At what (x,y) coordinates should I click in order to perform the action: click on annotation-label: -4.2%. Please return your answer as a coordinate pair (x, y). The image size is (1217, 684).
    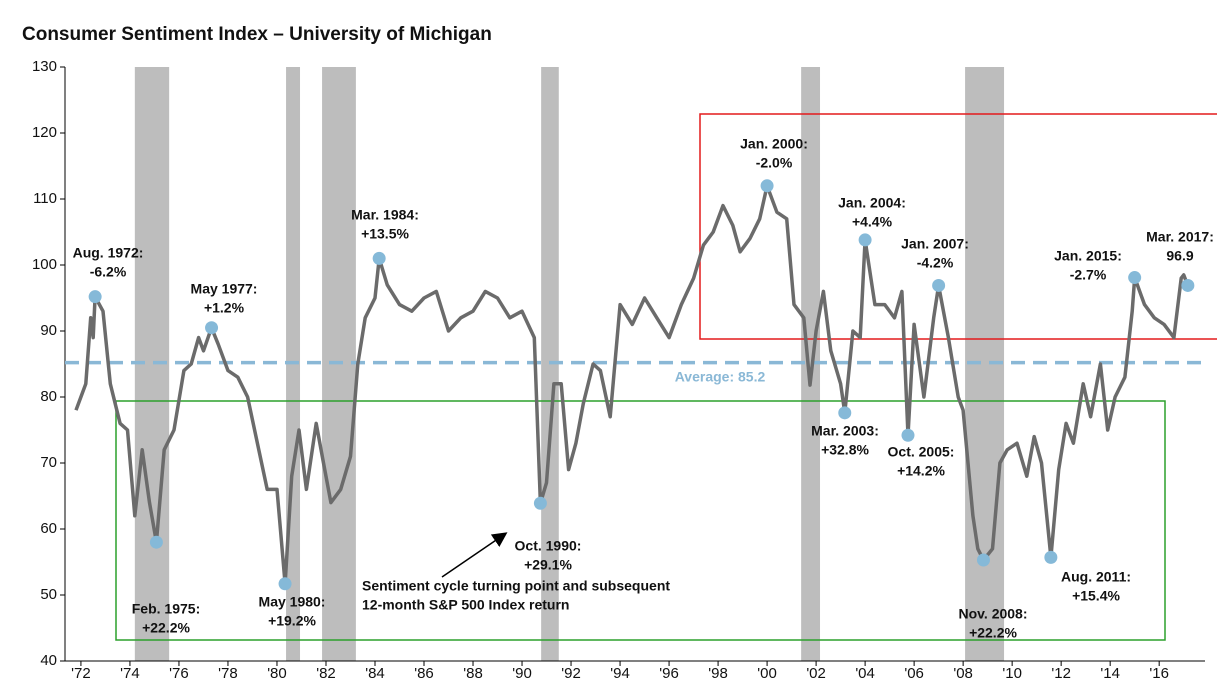
    Looking at the image, I should click on (935, 263).